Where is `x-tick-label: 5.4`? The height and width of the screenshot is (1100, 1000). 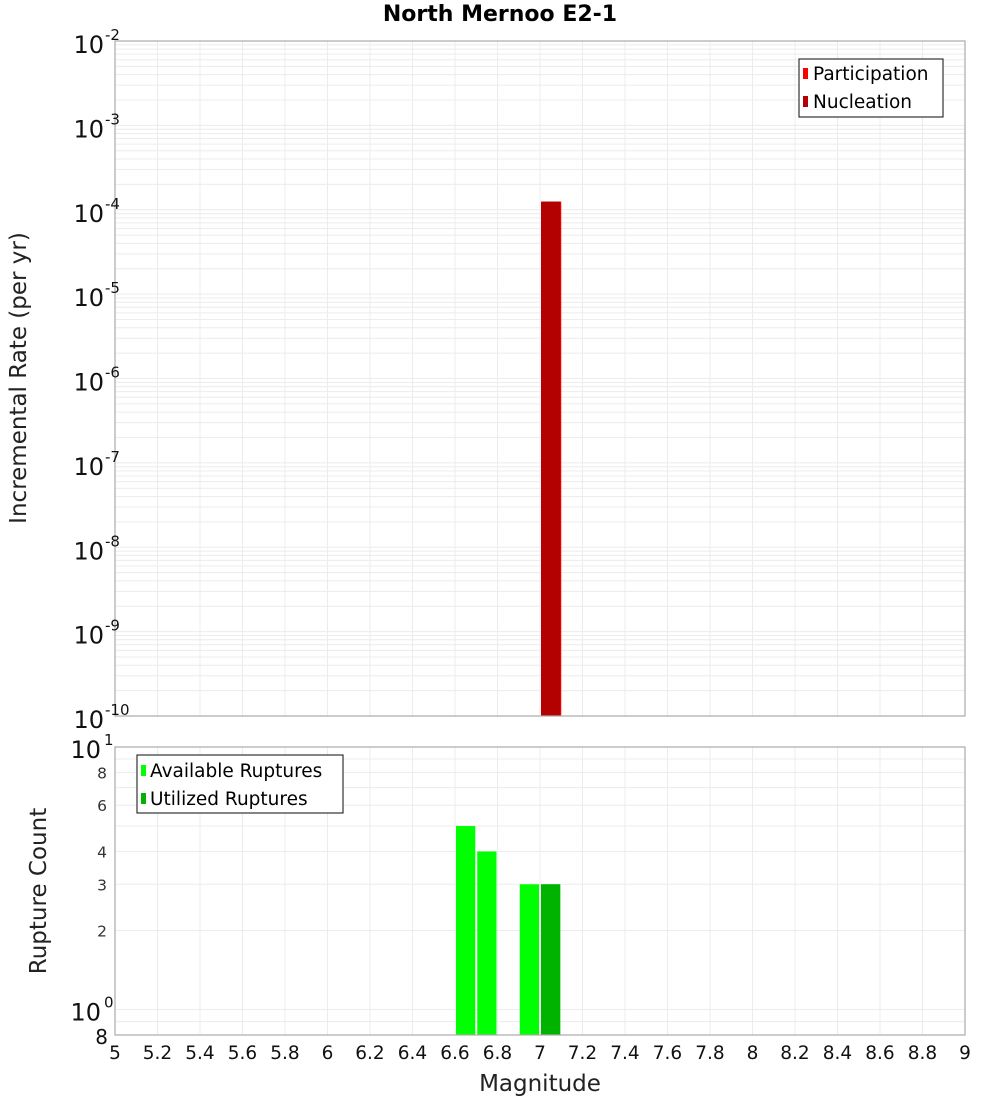
x-tick-label: 5.4 is located at coordinates (199, 1053).